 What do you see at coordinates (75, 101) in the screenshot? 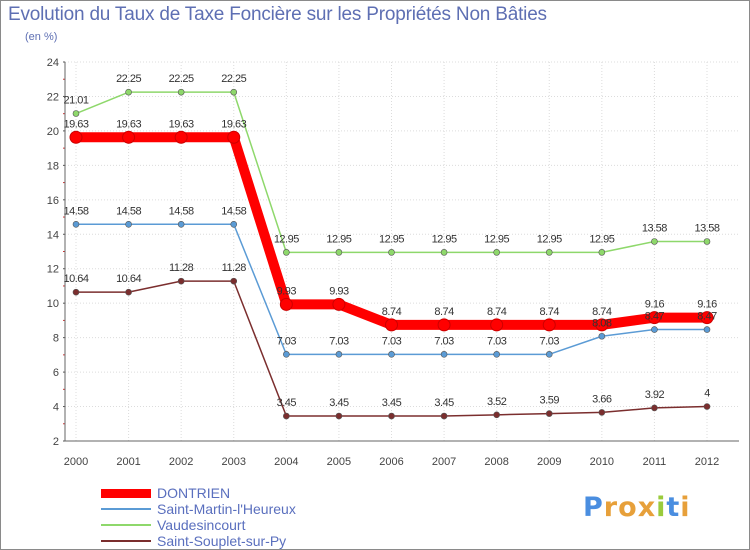
I see `data-label: 21.01` at bounding box center [75, 101].